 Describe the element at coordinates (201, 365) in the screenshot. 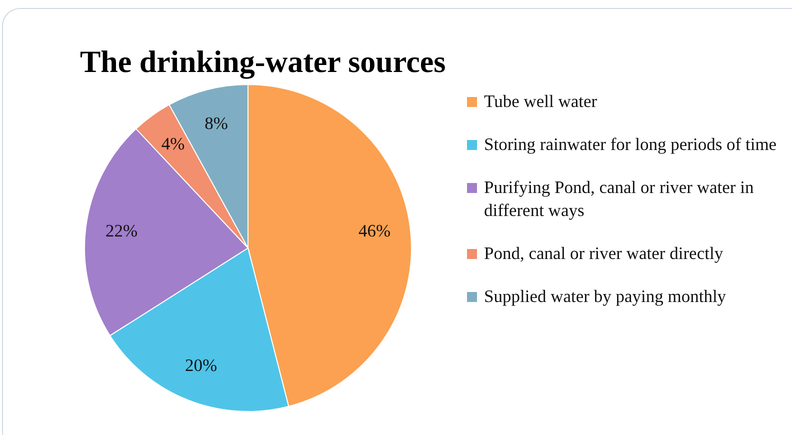

I see `data-label: 20%` at that location.